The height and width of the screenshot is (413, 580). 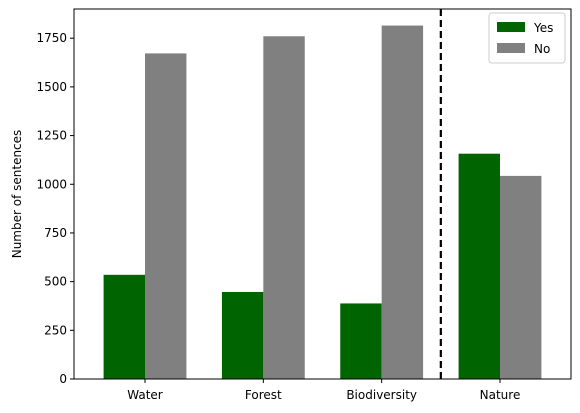 What do you see at coordinates (542, 49) in the screenshot?
I see `legend-label-no: No` at bounding box center [542, 49].